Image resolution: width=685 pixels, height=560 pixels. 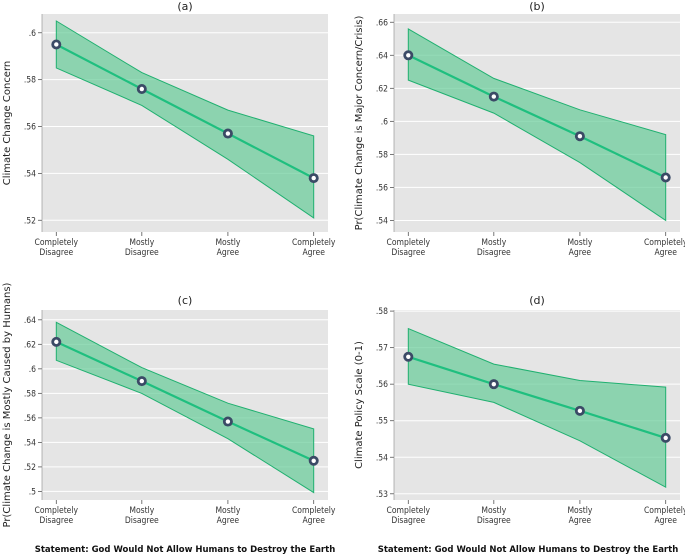 I want to click on y-tick-label: .66, so click(x=382, y=23).